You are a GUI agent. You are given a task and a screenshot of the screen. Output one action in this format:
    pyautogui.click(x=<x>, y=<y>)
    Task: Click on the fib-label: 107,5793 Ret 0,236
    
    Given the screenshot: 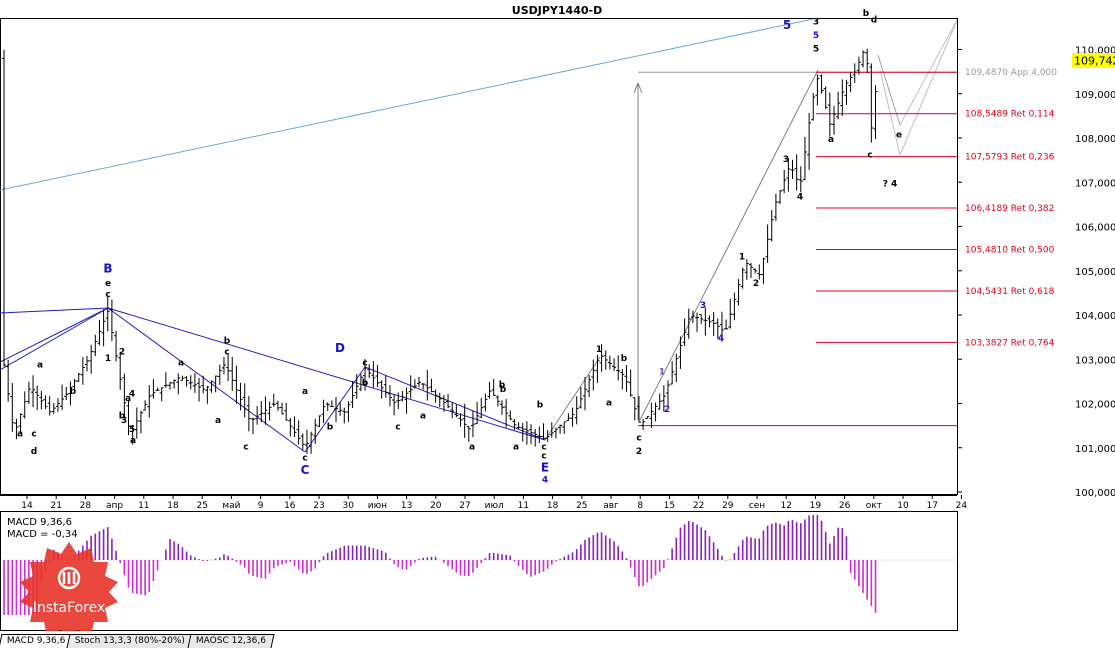 What is the action you would take?
    pyautogui.click(x=1010, y=158)
    